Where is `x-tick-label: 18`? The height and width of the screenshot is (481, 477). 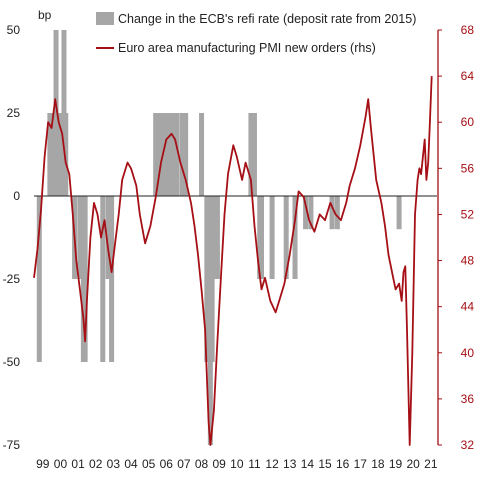 x-tick-label: 18 is located at coordinates (378, 464).